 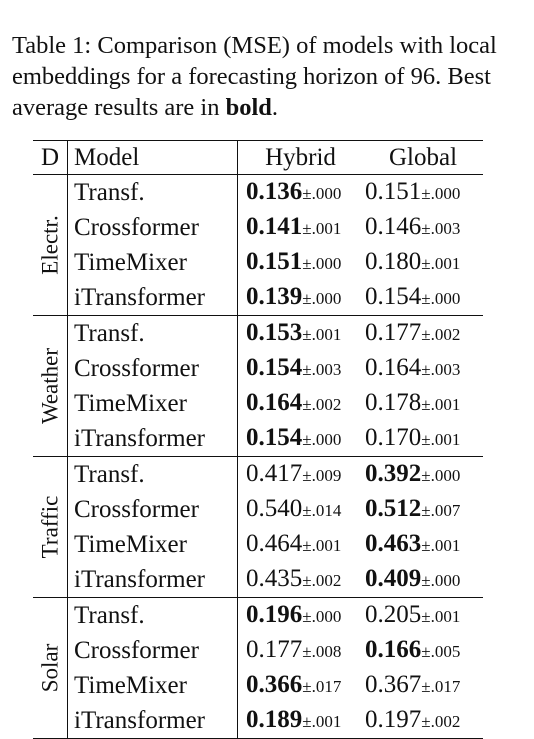 I want to click on hybrid-cell: 0.366±.017, so click(x=301, y=685).